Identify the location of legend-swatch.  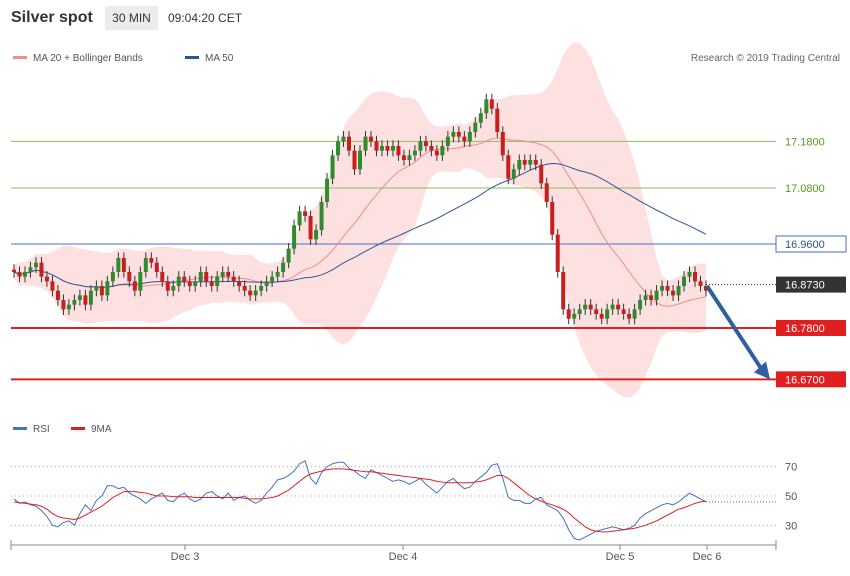
(192, 57).